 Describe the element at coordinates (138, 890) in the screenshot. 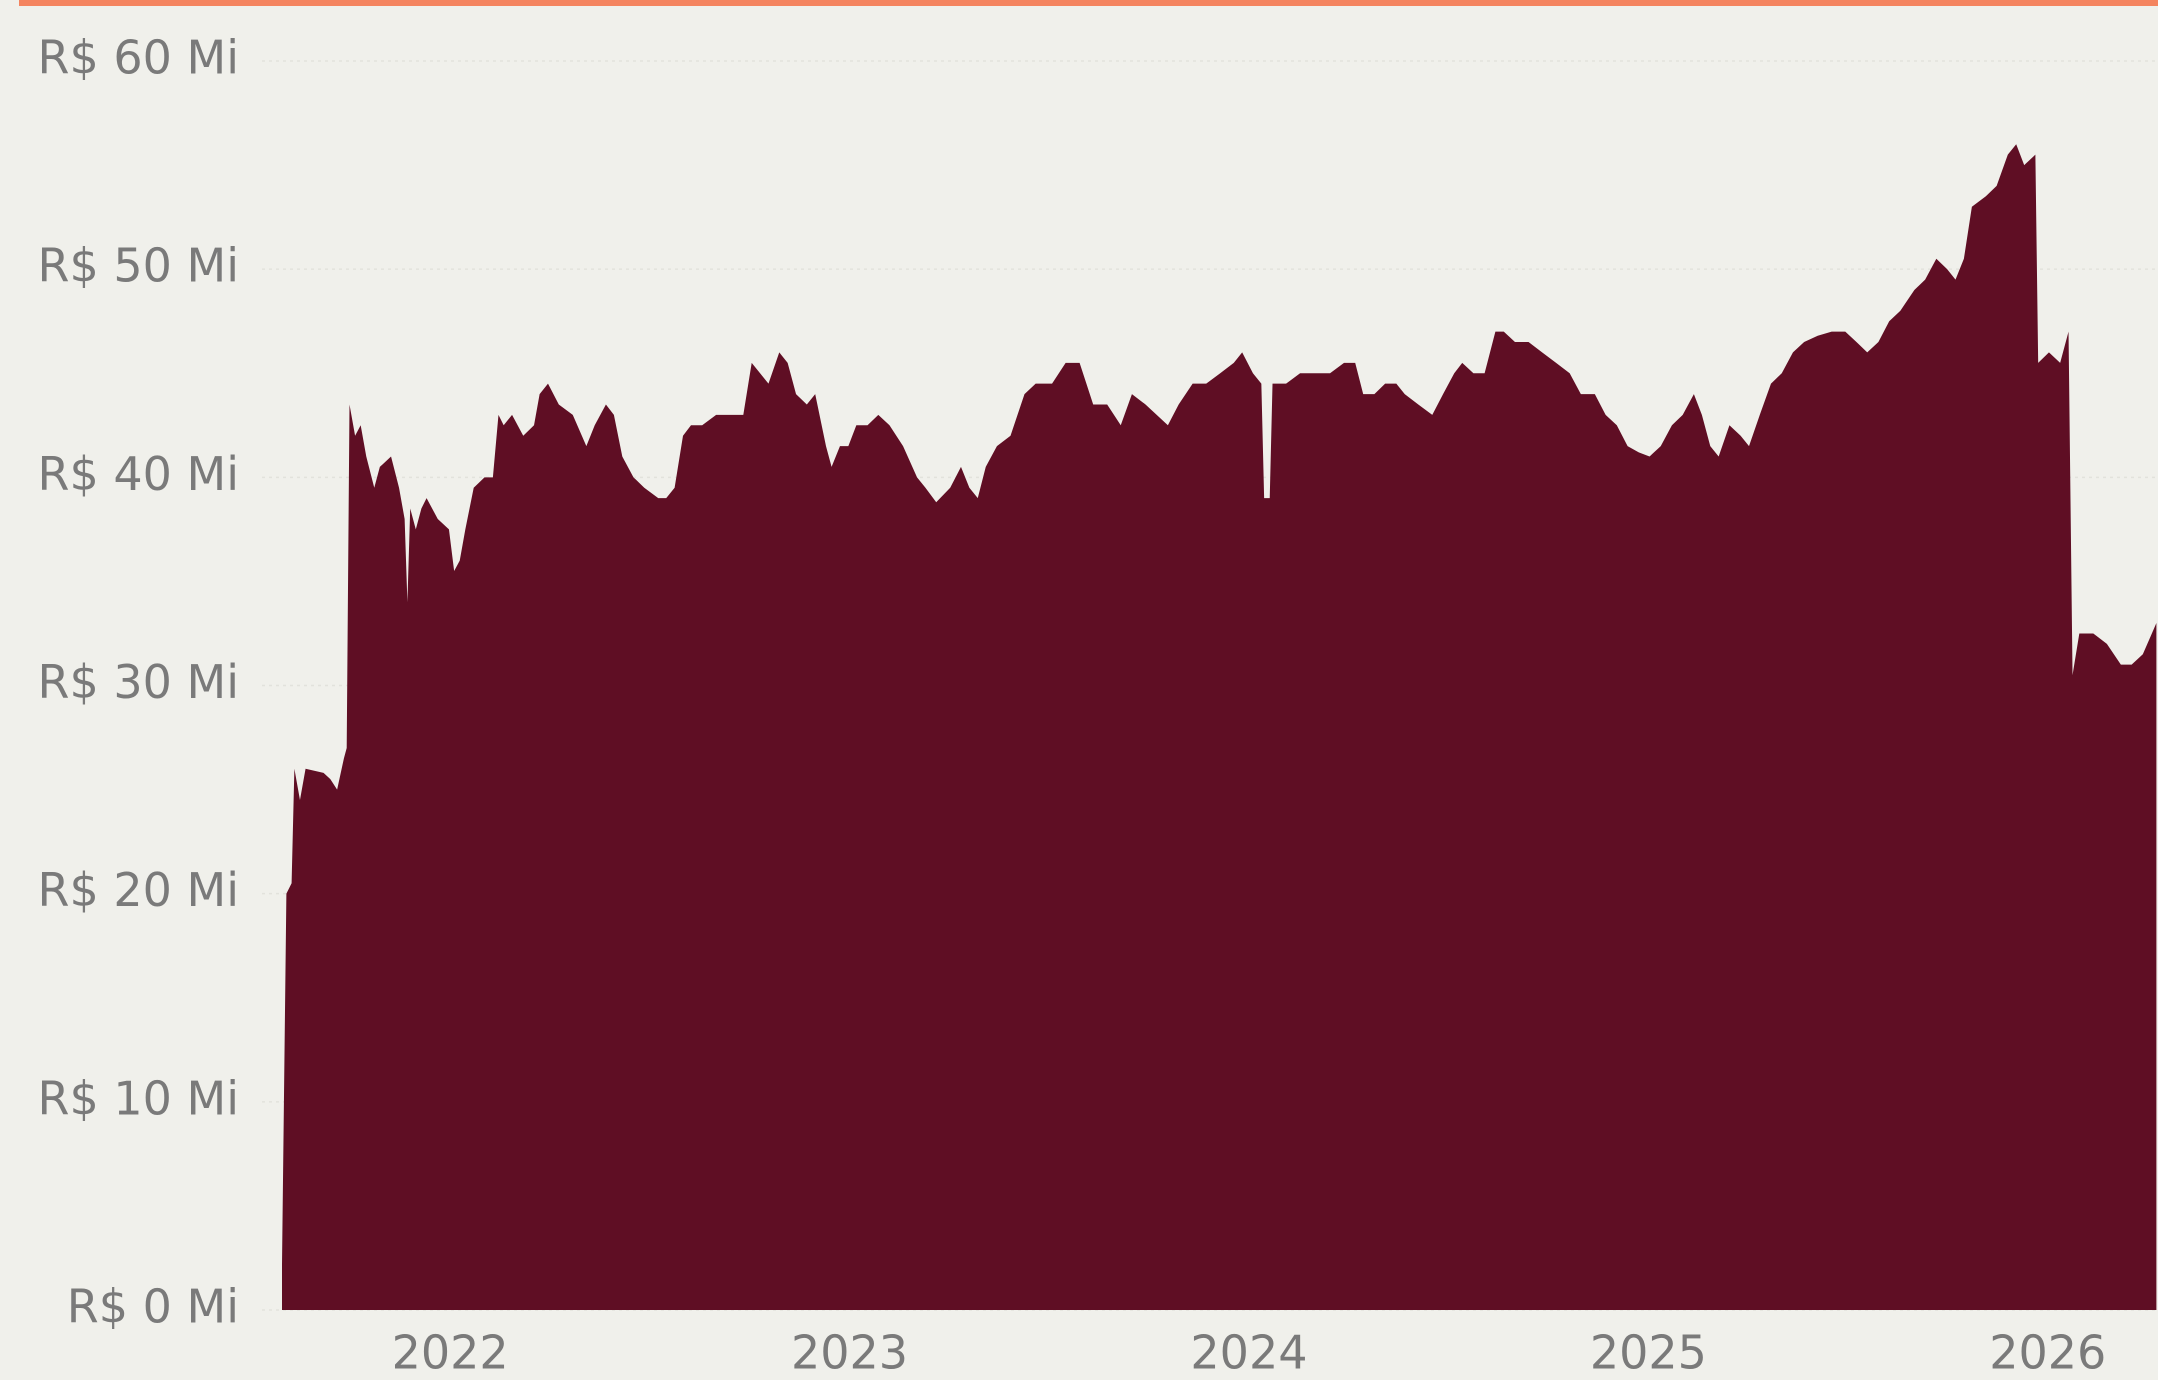

I see `y-tick-label: R$ 20 Mi` at that location.